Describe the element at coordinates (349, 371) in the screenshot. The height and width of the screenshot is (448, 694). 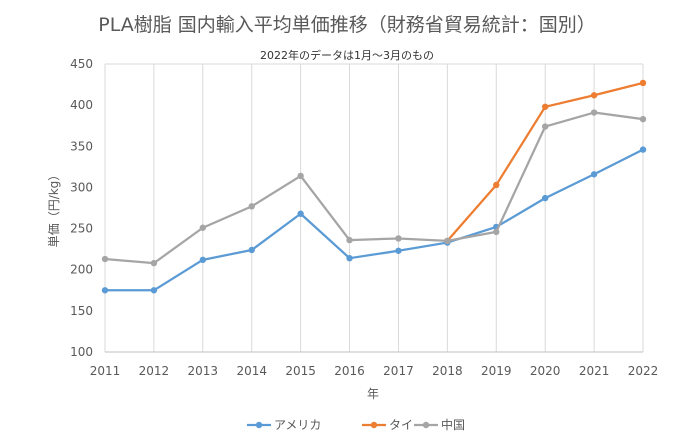
I see `x-tick-label: 2016` at that location.